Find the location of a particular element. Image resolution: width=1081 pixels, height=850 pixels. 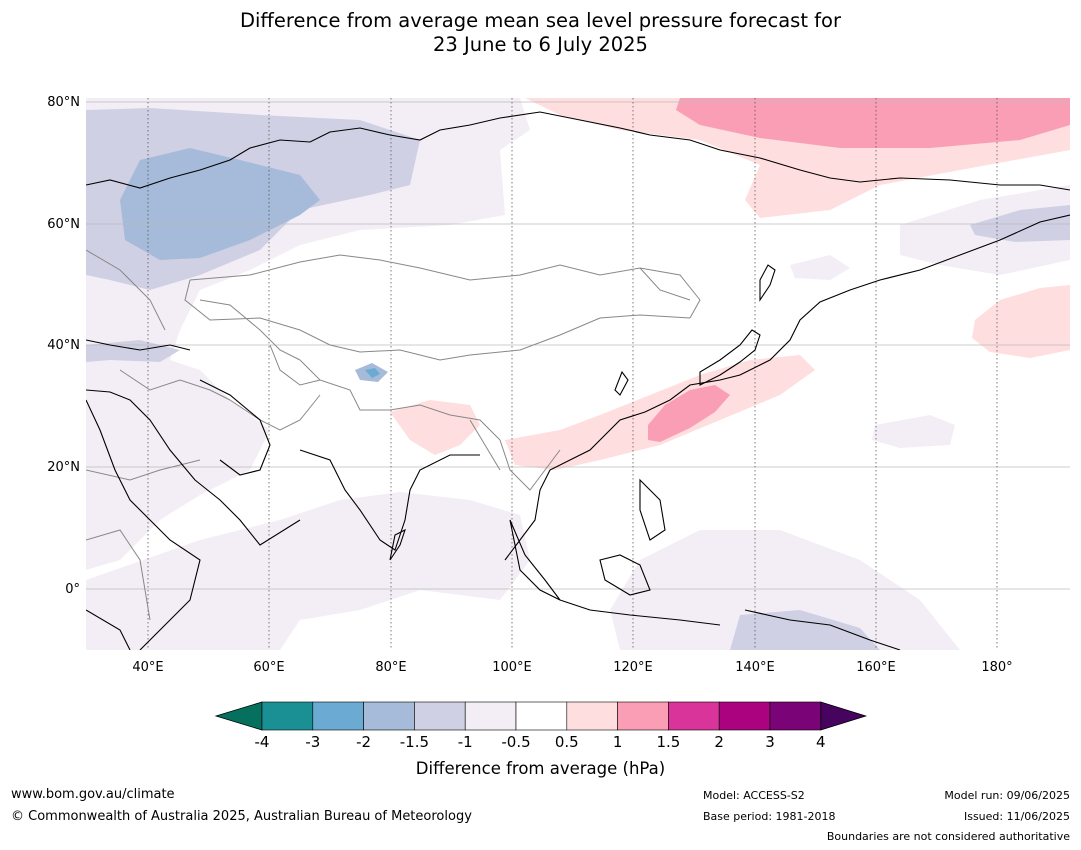

base-period: Base period: 1981-2018 is located at coordinates (769, 816).